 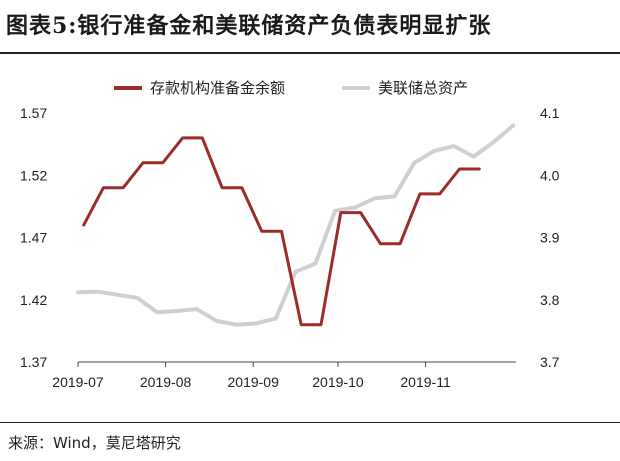 What do you see at coordinates (425, 382) in the screenshot?
I see `x-tick-label: 2019-11` at bounding box center [425, 382].